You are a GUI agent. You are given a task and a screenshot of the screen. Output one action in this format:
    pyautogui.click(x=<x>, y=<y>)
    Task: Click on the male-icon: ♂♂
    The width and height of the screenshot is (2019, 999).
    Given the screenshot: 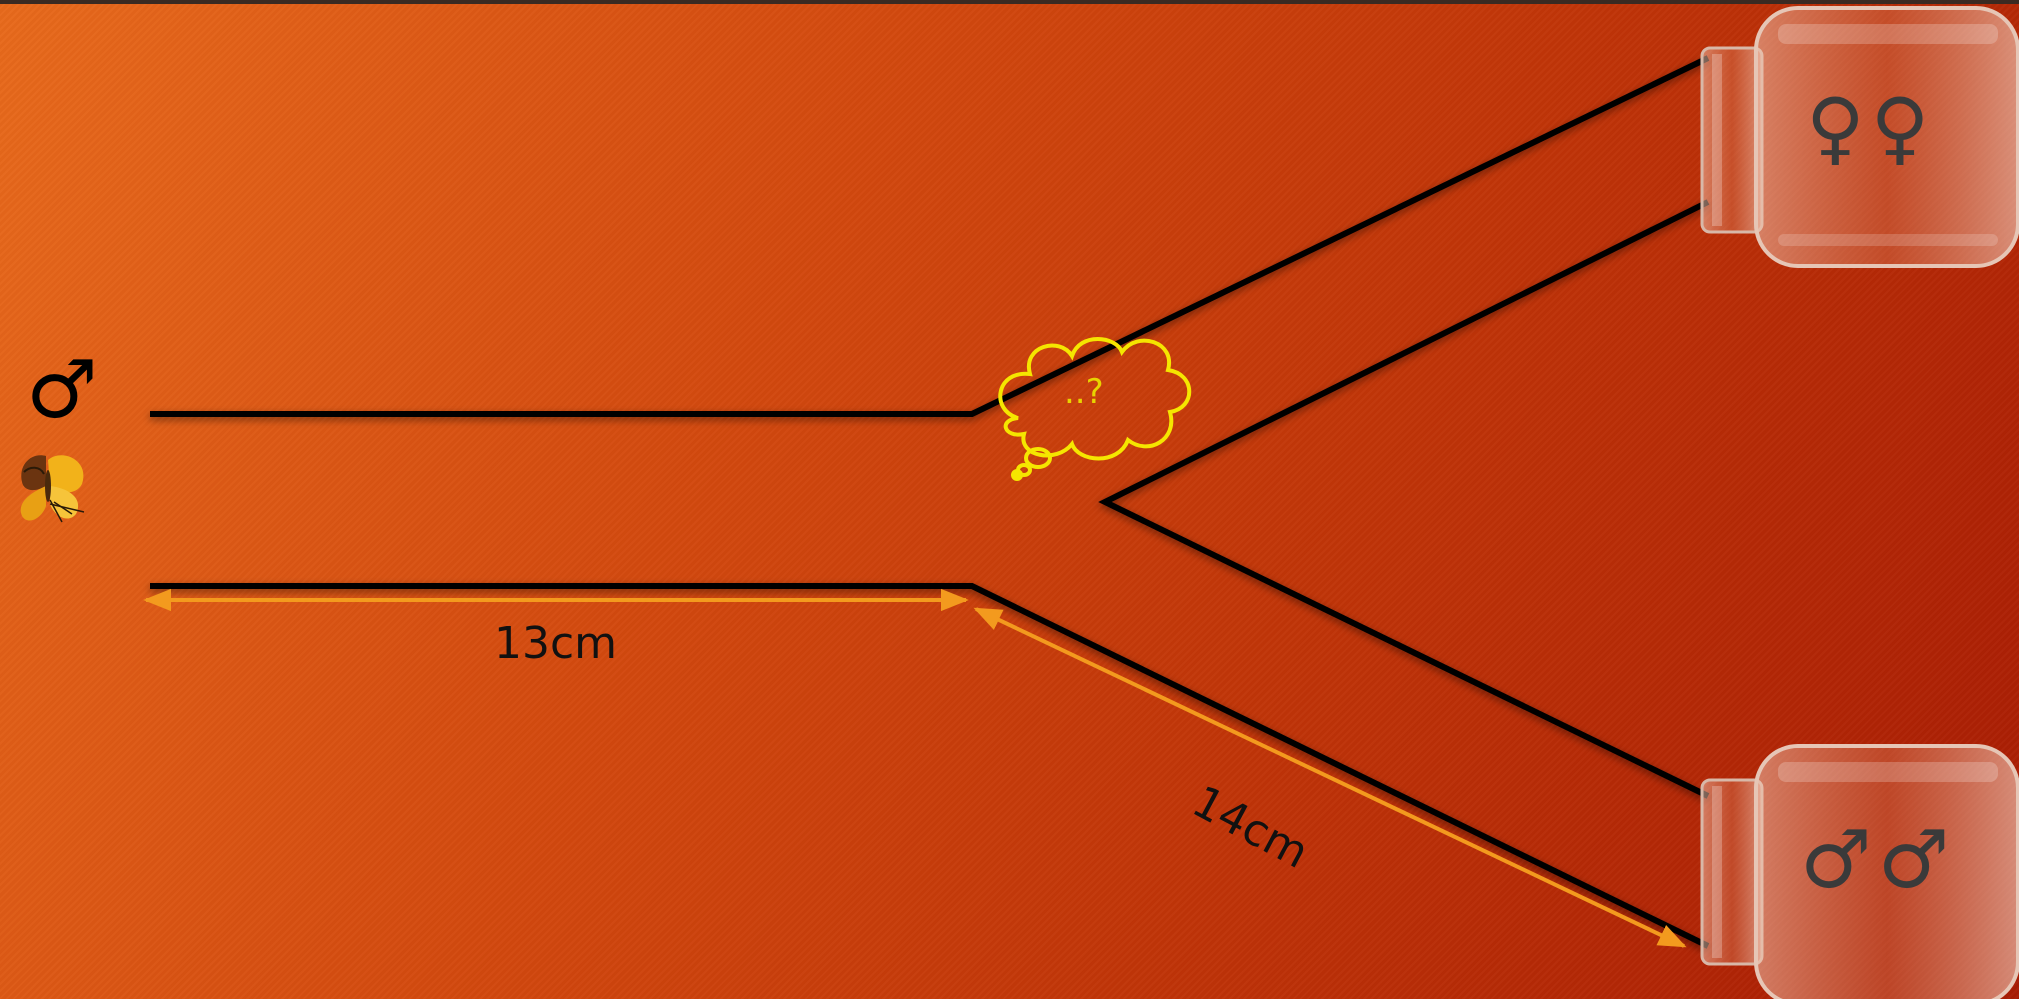 What is the action you would take?
    pyautogui.click(x=1878, y=859)
    